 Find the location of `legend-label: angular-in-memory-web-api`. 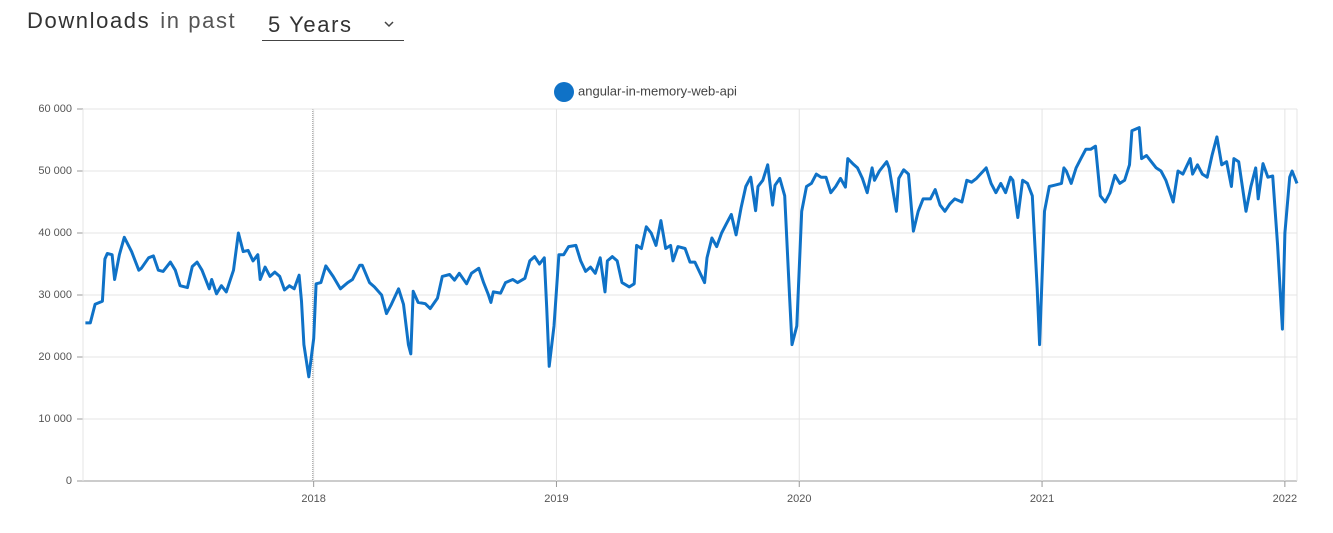

legend-label: angular-in-memory-web-api is located at coordinates (657, 90).